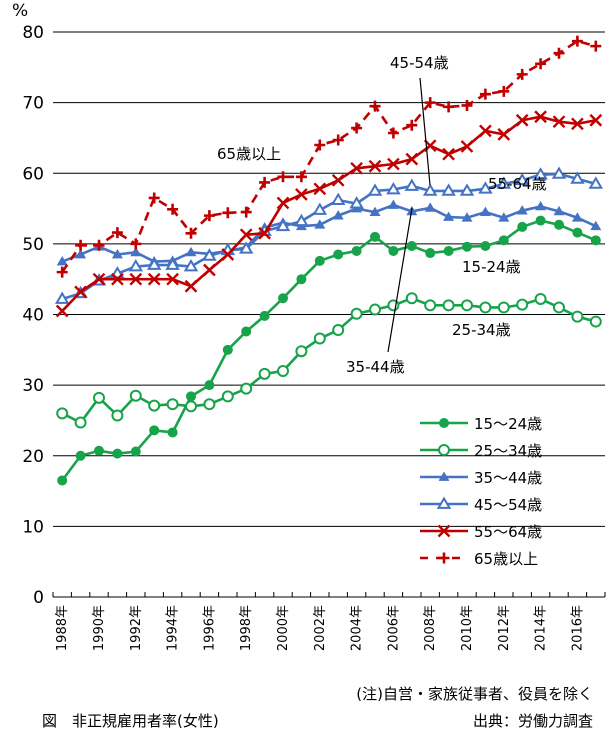  What do you see at coordinates (33, 386) in the screenshot?
I see `y-tick-label: 30` at bounding box center [33, 386].